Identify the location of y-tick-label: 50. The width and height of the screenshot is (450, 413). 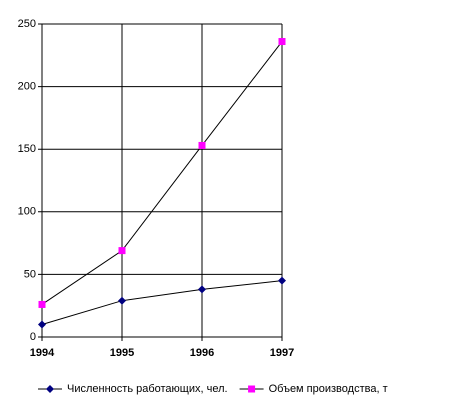
(30, 274).